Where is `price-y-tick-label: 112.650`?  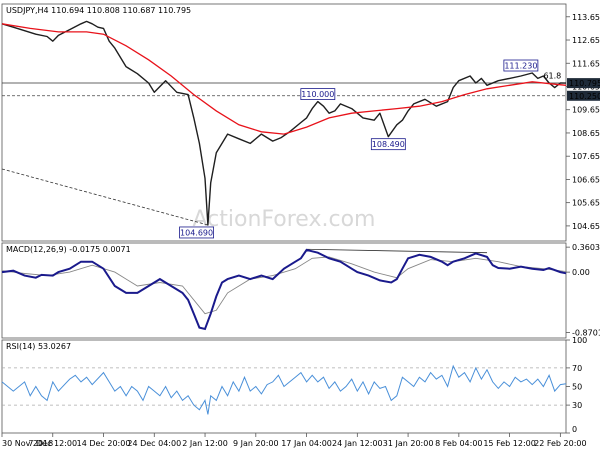
price-y-tick-label: 112.650 is located at coordinates (586, 40).